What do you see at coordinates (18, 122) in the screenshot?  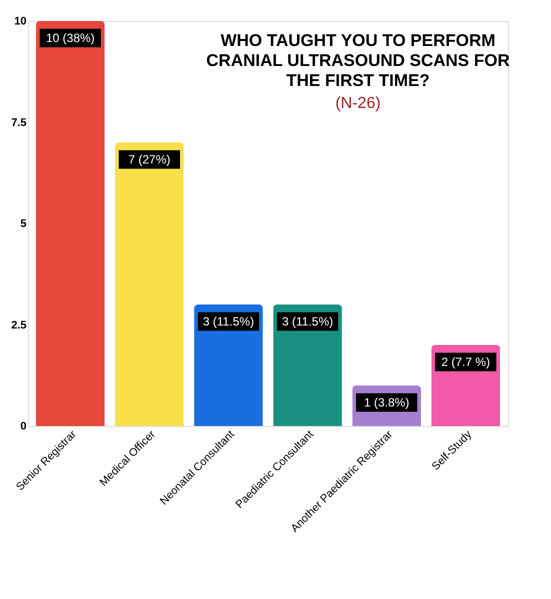 I see `y-tick-label: 7.5` at bounding box center [18, 122].